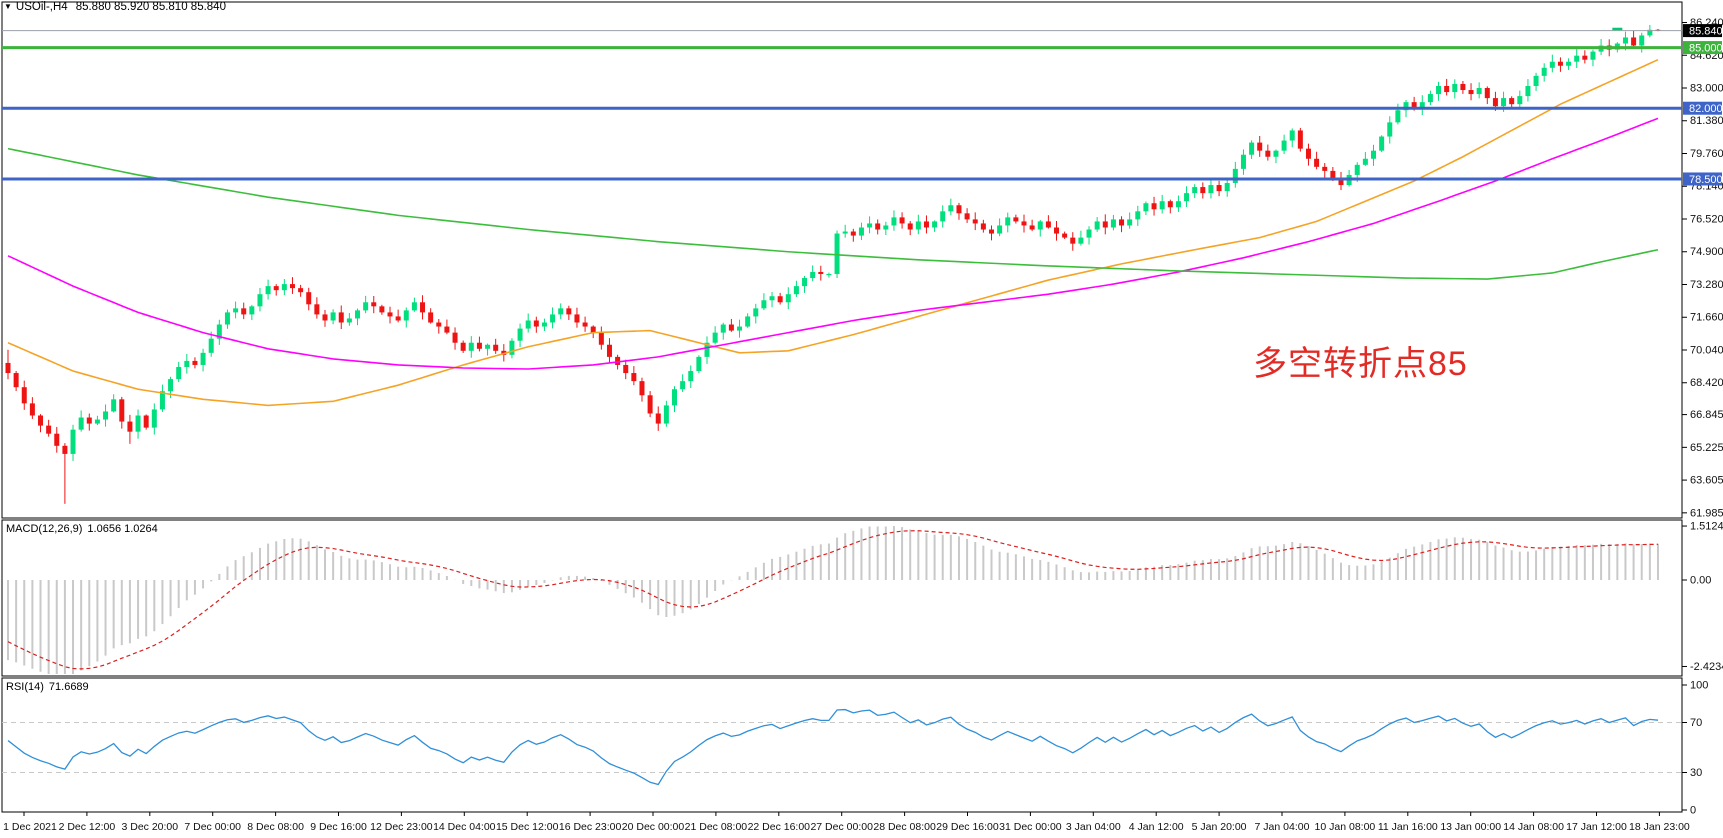  Describe the element at coordinates (967, 827) in the screenshot. I see `svg-text: 29 Dec 16:00` at that location.